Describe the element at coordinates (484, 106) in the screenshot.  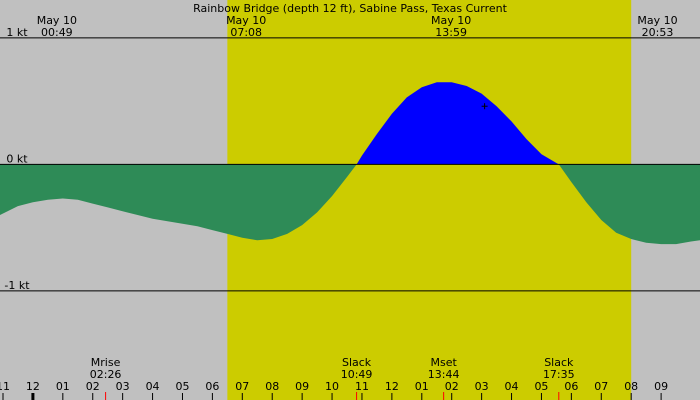
I see `max-current-marker` at that location.